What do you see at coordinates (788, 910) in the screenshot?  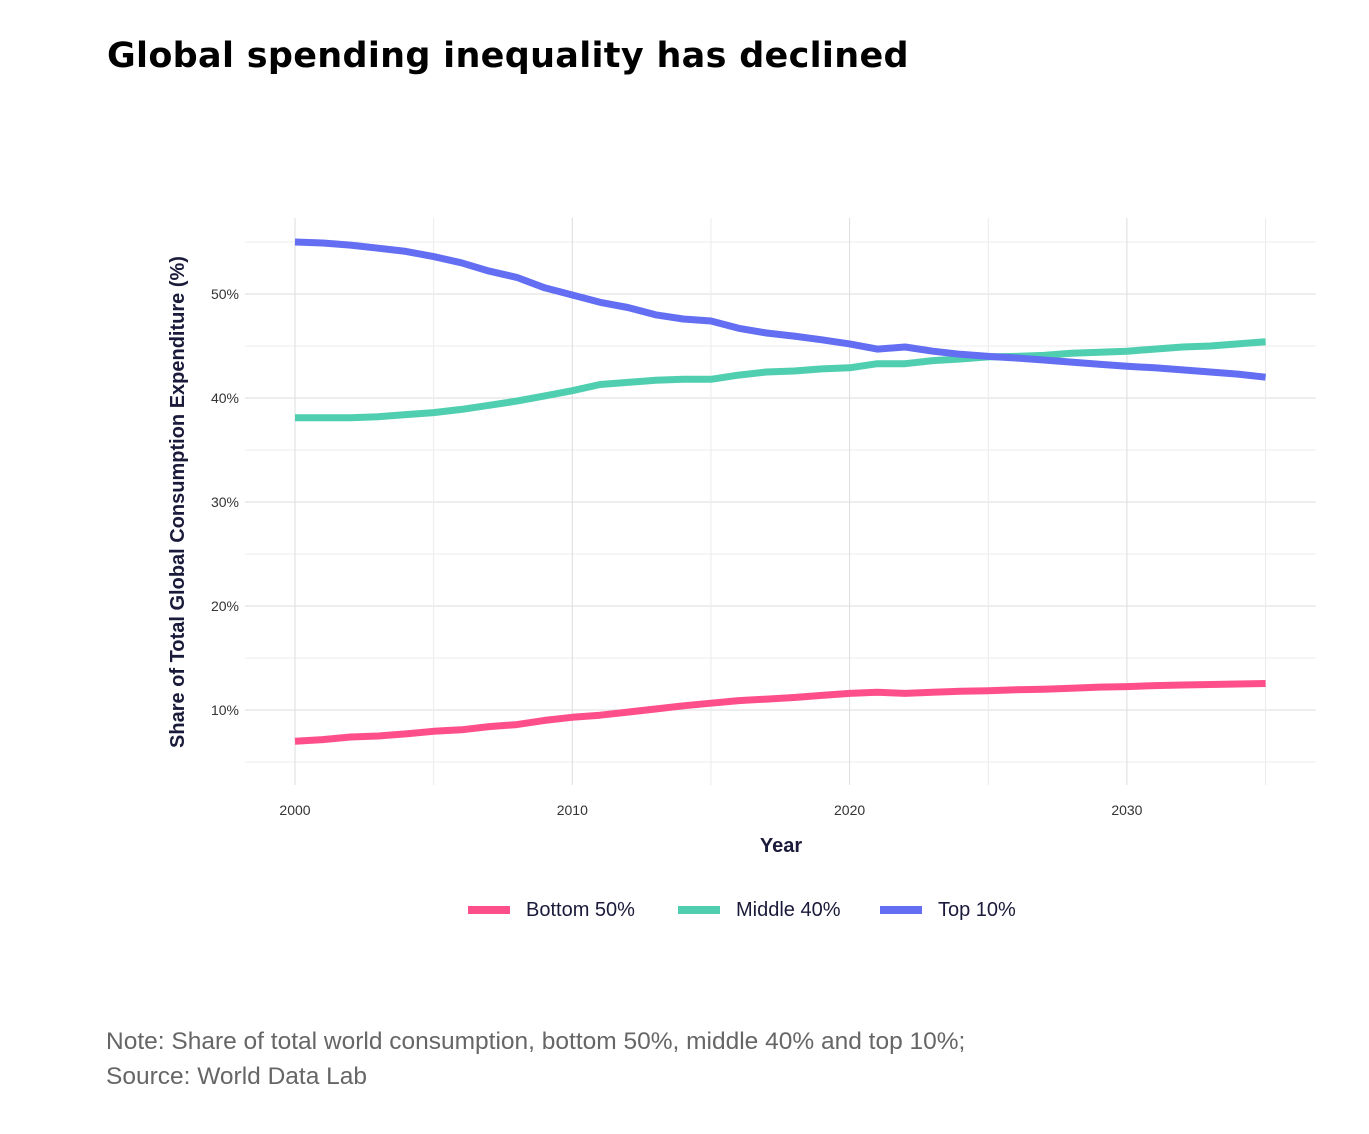 I see `legend-label: Middle 40%` at bounding box center [788, 910].